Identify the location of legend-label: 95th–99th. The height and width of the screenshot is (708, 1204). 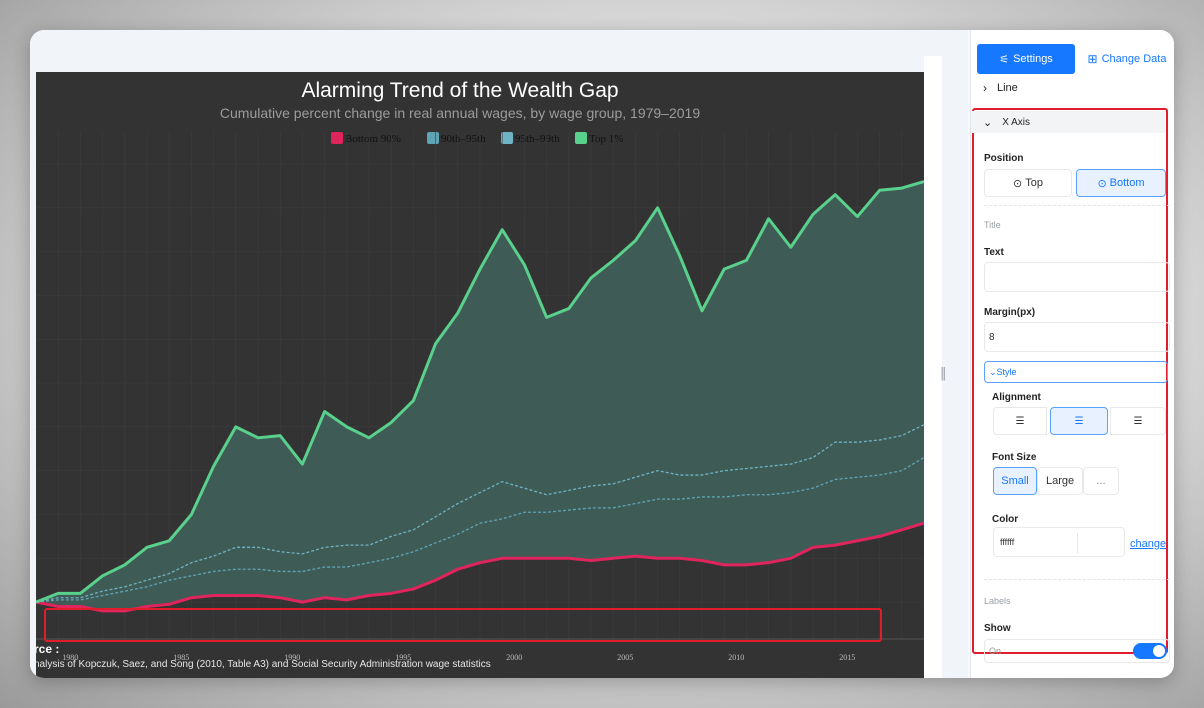
(537, 139).